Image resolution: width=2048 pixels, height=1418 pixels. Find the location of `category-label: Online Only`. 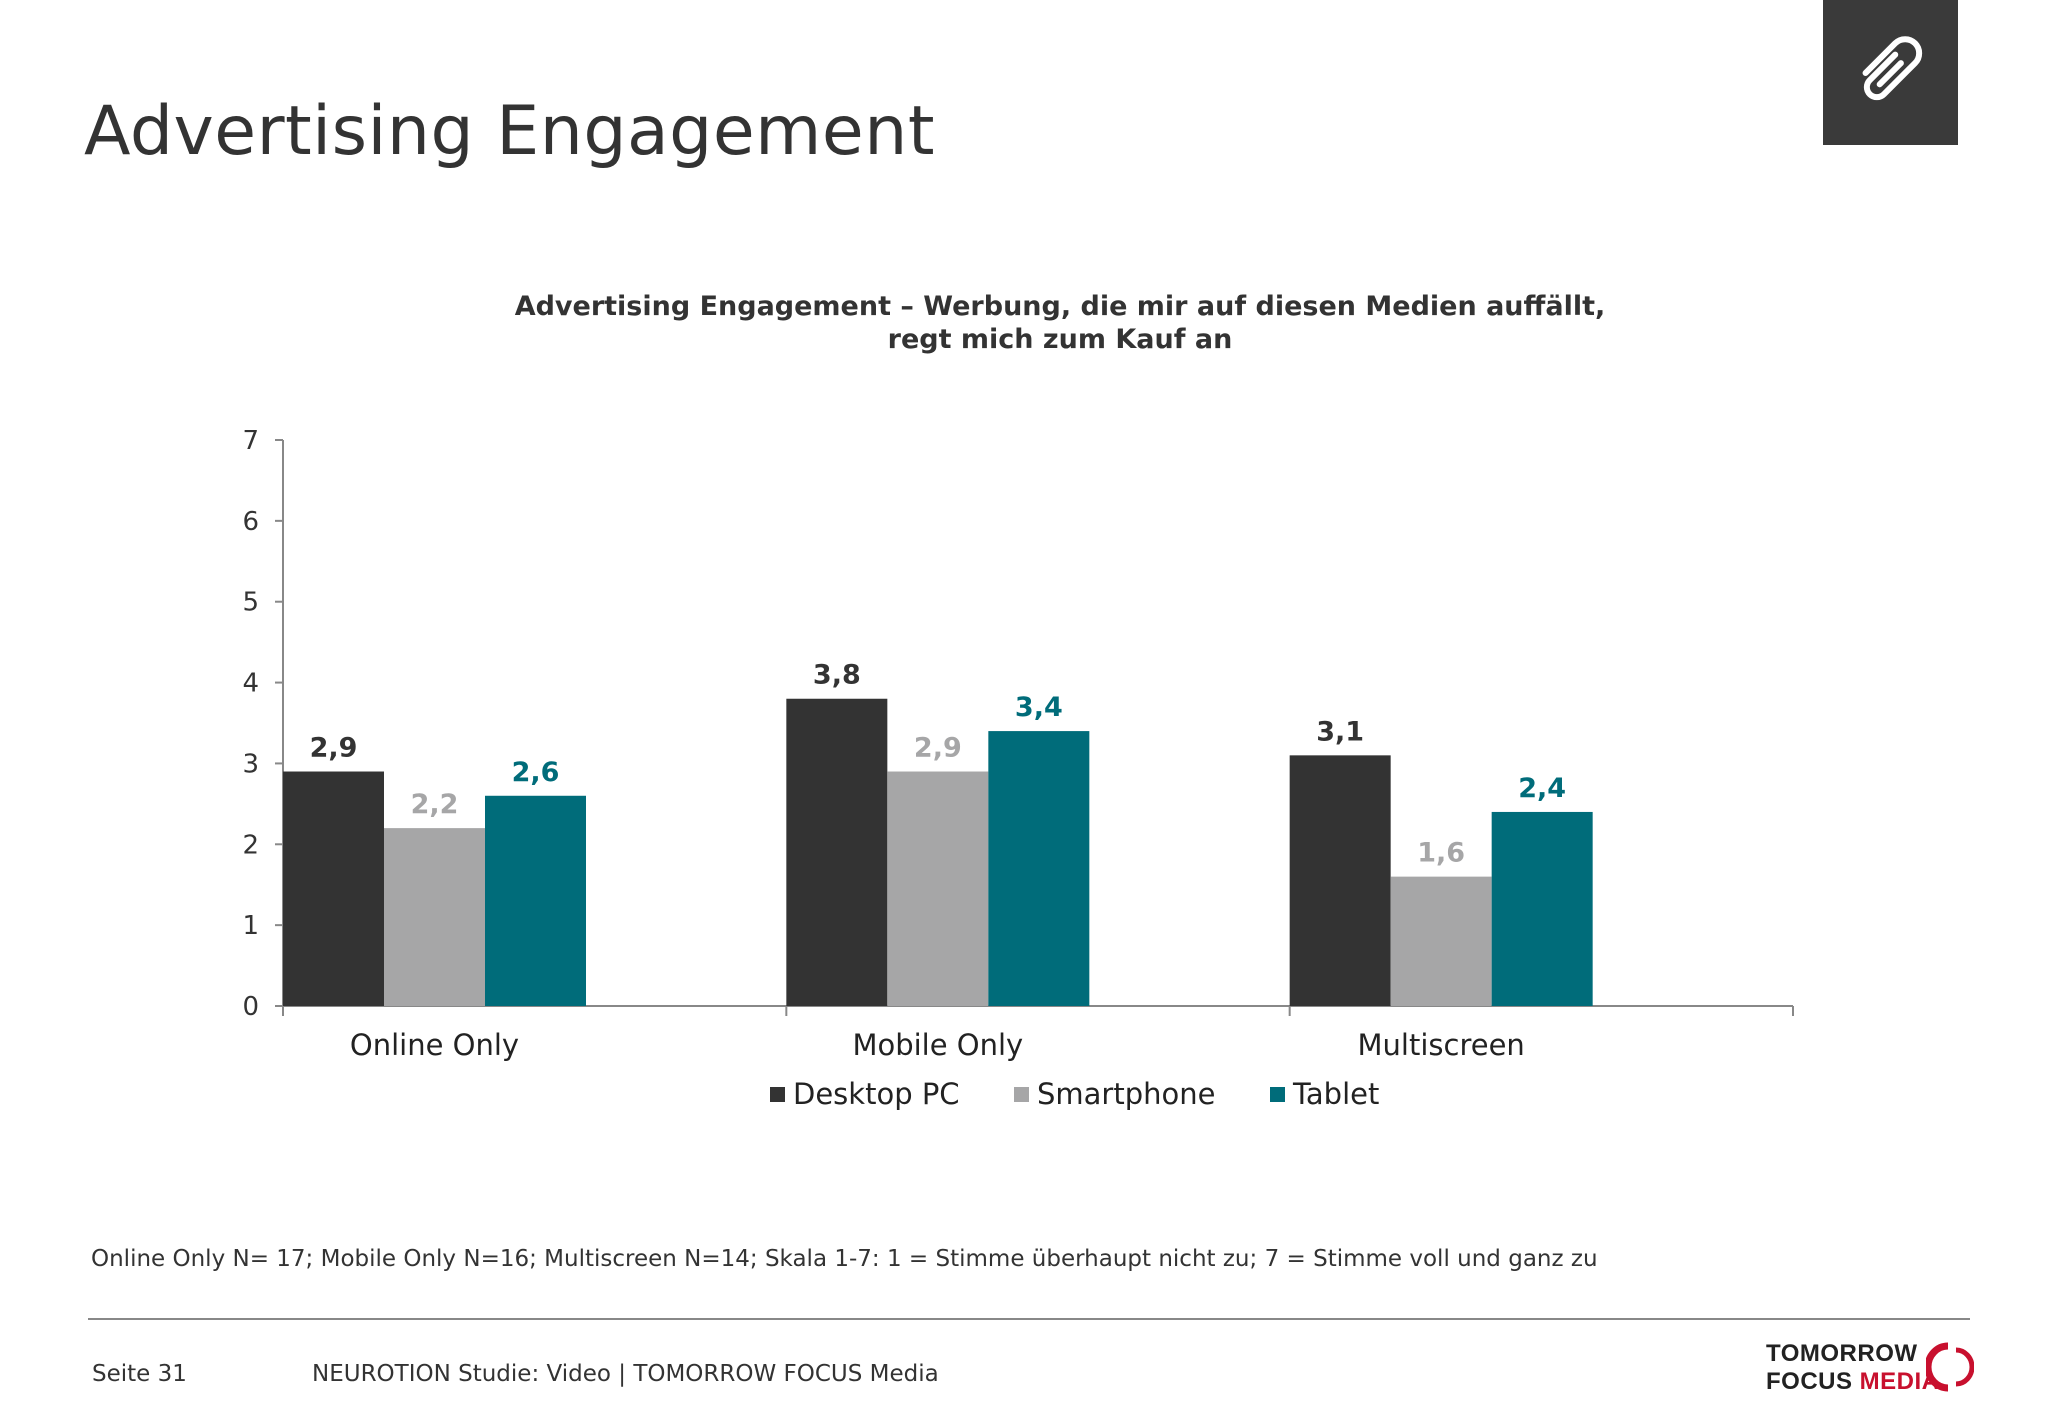

category-label: Online Only is located at coordinates (434, 1045).